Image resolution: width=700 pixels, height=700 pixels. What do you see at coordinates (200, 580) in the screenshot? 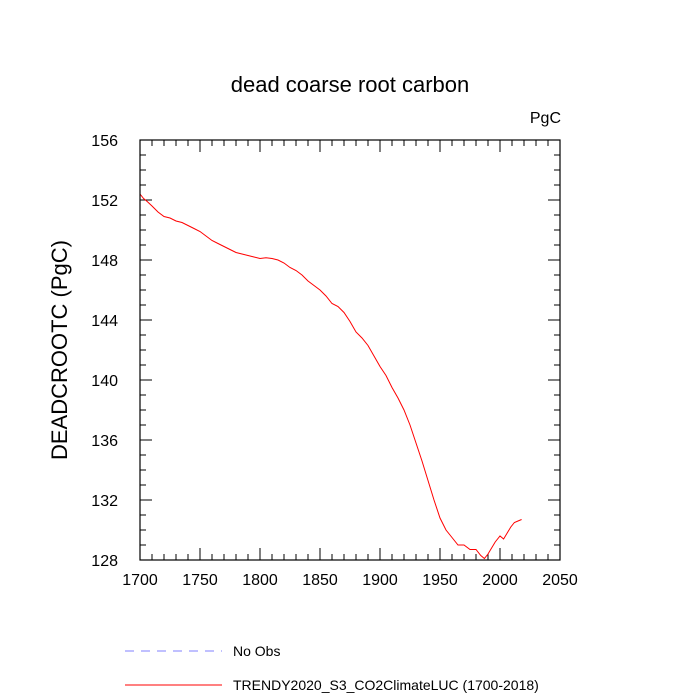
I see `x-tick-label-1750: 1750` at bounding box center [200, 580].